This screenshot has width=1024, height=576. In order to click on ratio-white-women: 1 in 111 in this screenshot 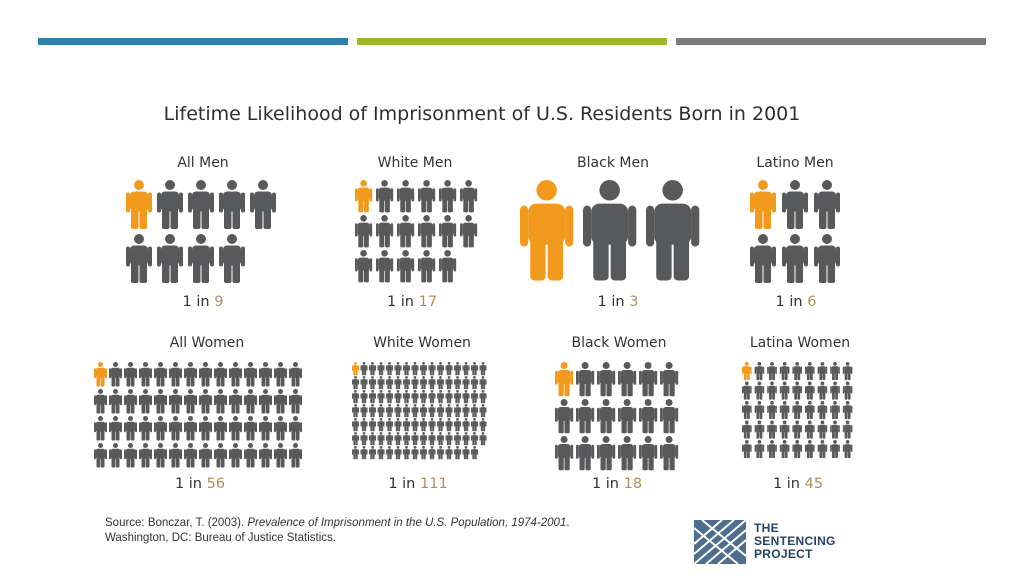, I will do `click(418, 484)`.